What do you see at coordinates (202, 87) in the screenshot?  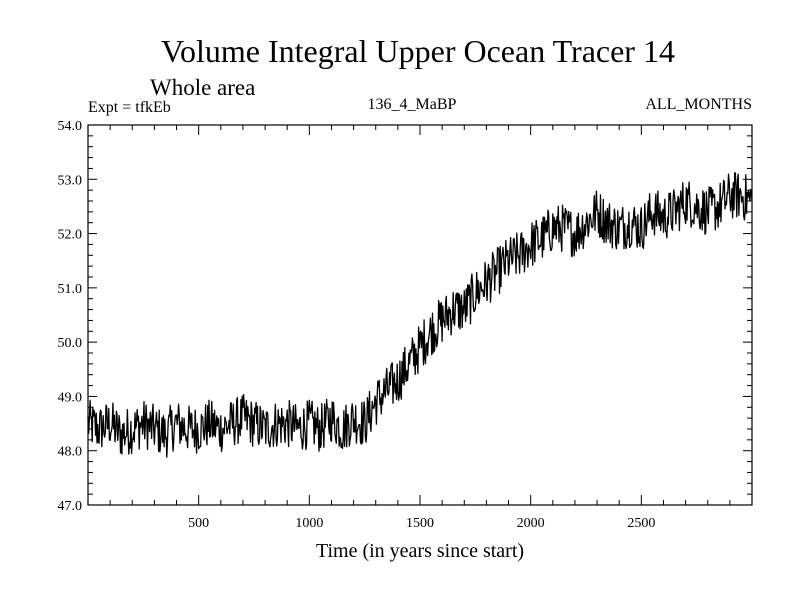 I see `chart-subtitle: Whole area` at bounding box center [202, 87].